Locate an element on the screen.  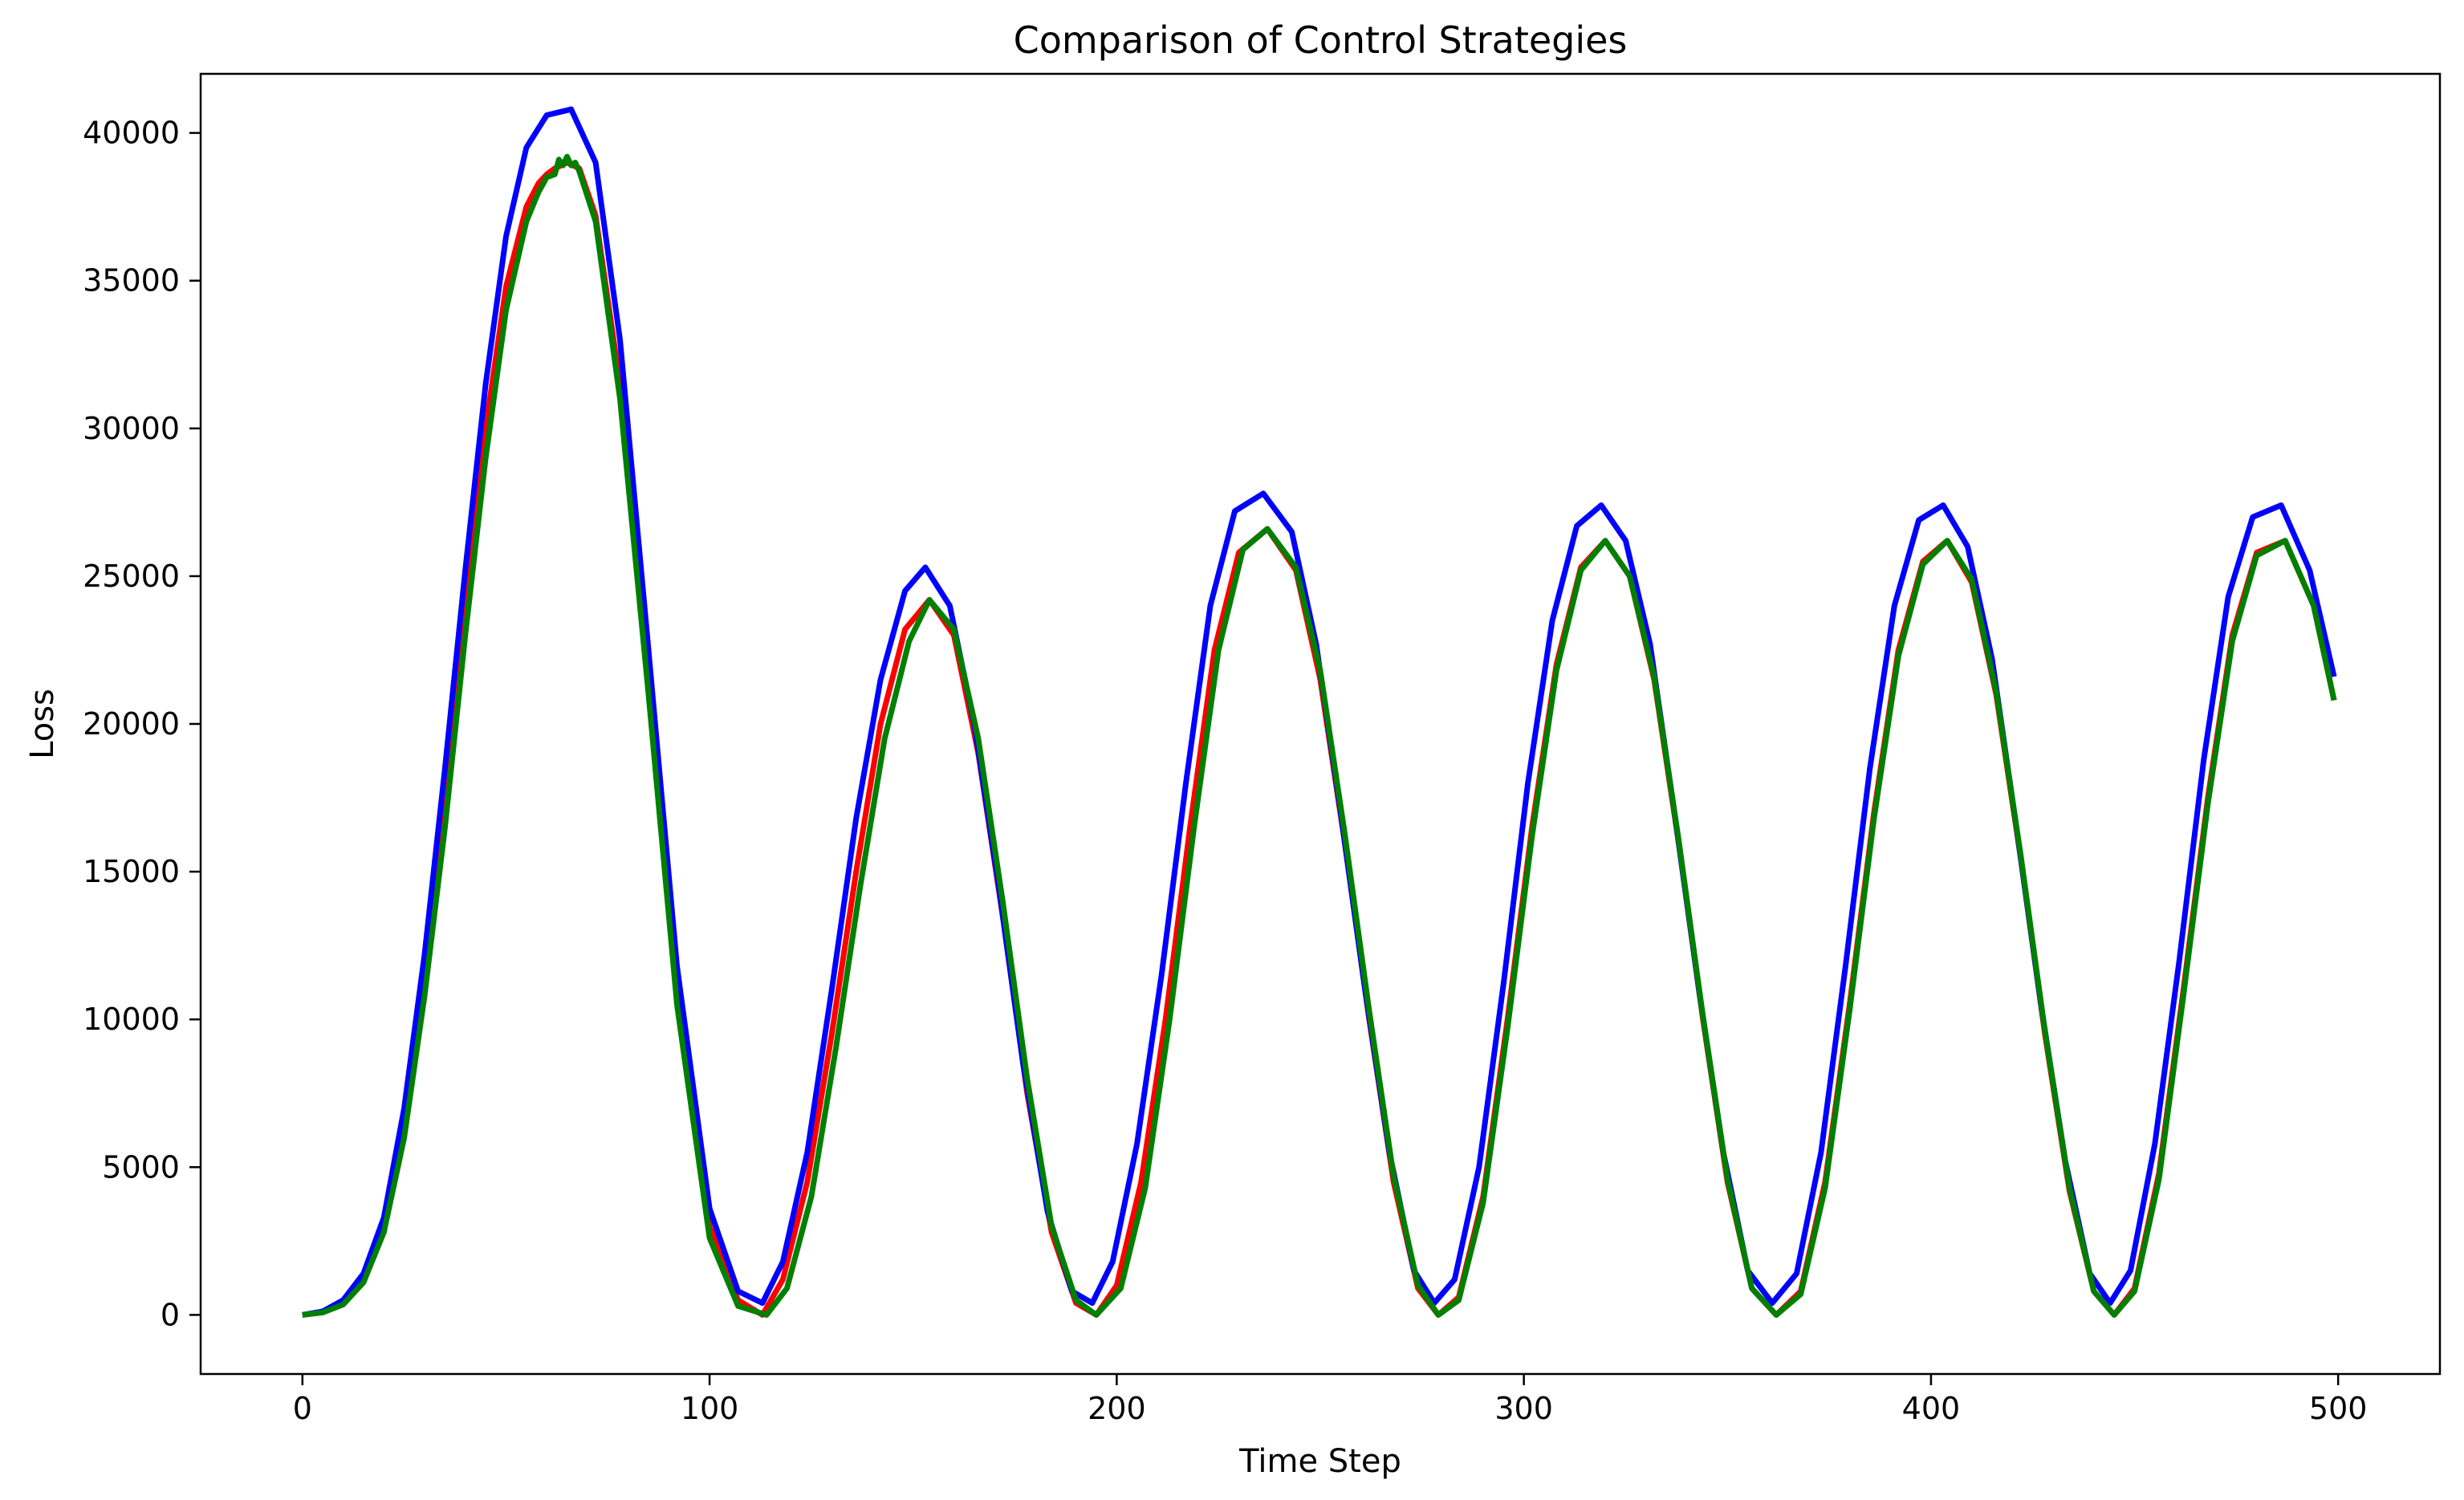
x-tick-label: 0 is located at coordinates (302, 1408).